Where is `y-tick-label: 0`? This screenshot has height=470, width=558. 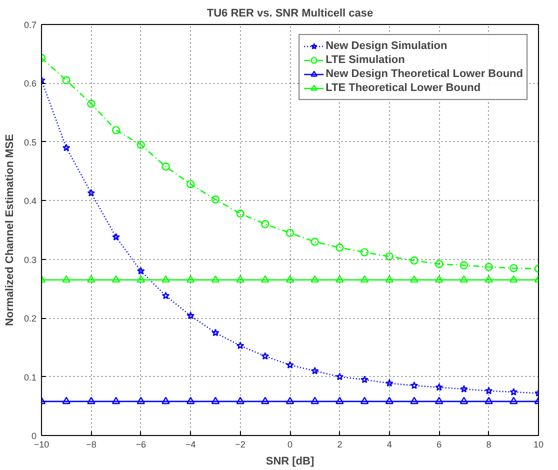 y-tick-label: 0 is located at coordinates (34, 436).